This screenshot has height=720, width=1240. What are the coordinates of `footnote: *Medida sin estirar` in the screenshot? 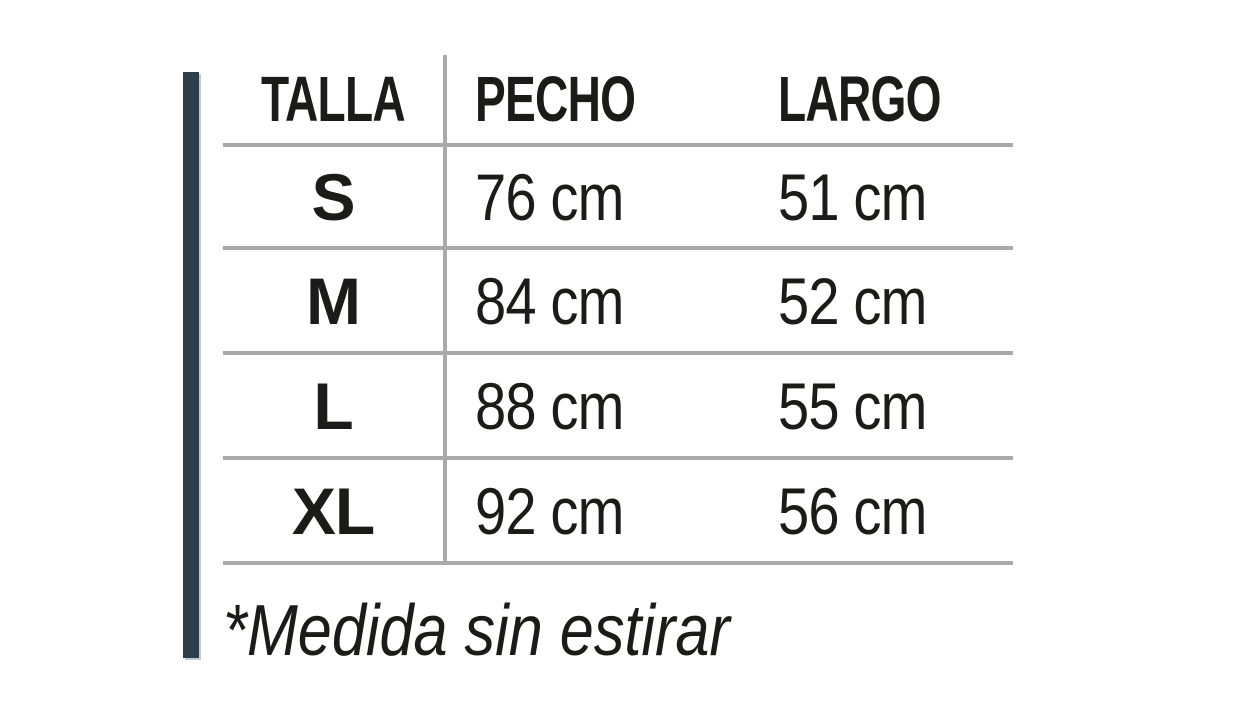 It's located at (521, 631).